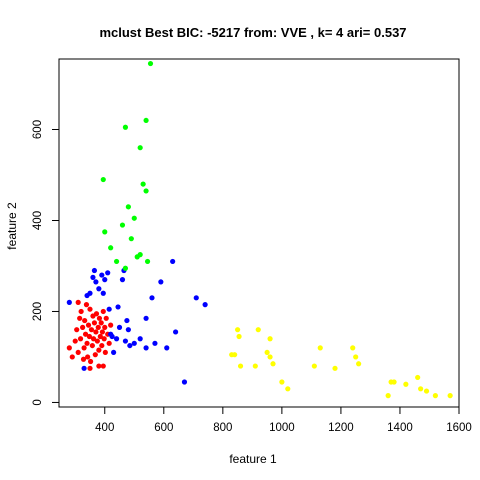 This screenshot has height=480, width=480. I want to click on x-axis-label: feature 1, so click(253, 459).